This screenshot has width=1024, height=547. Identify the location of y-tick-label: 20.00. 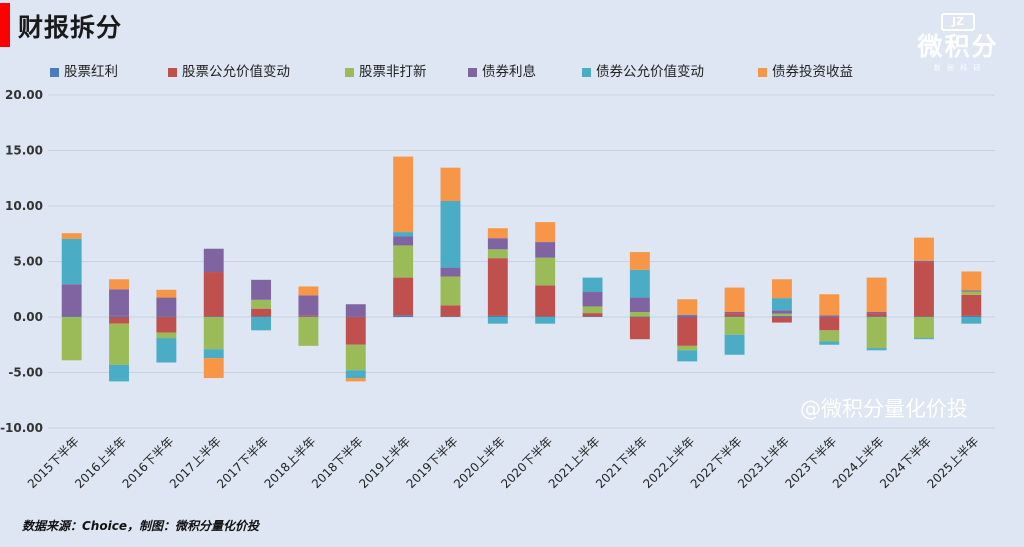
(24, 95).